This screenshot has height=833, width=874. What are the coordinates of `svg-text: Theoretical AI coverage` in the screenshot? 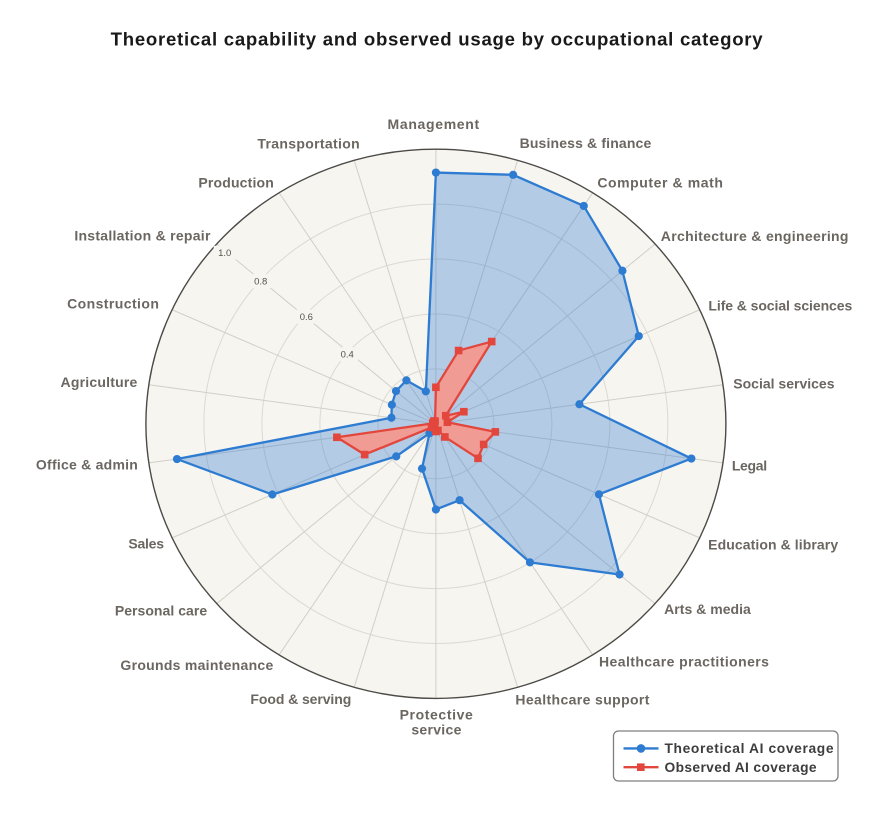 It's located at (750, 748).